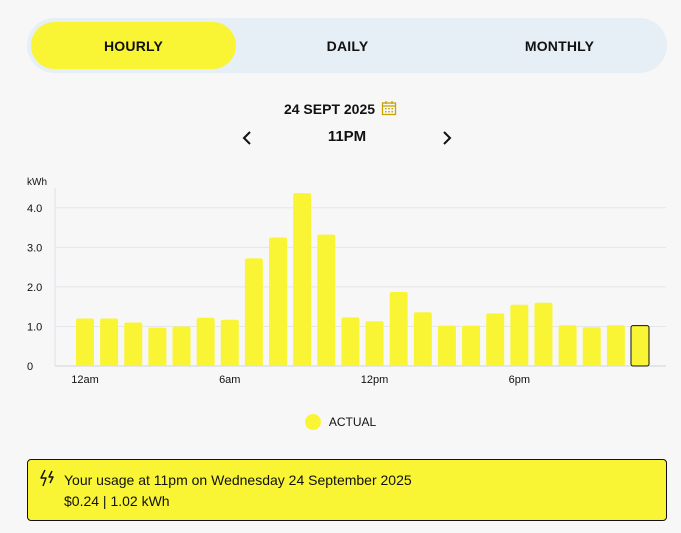 The image size is (681, 533). What do you see at coordinates (559, 45) in the screenshot?
I see `tab-monthly: MONTHLY` at bounding box center [559, 45].